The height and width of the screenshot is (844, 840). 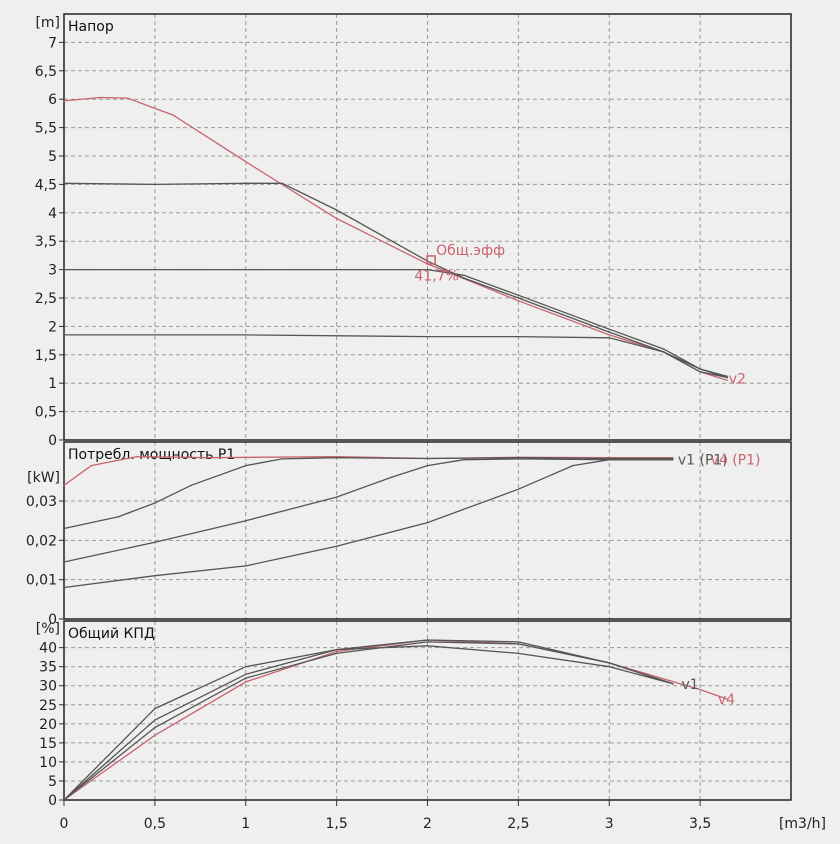 What do you see at coordinates (46, 129) in the screenshot?
I see `y-tick-label: 5,5` at bounding box center [46, 129].